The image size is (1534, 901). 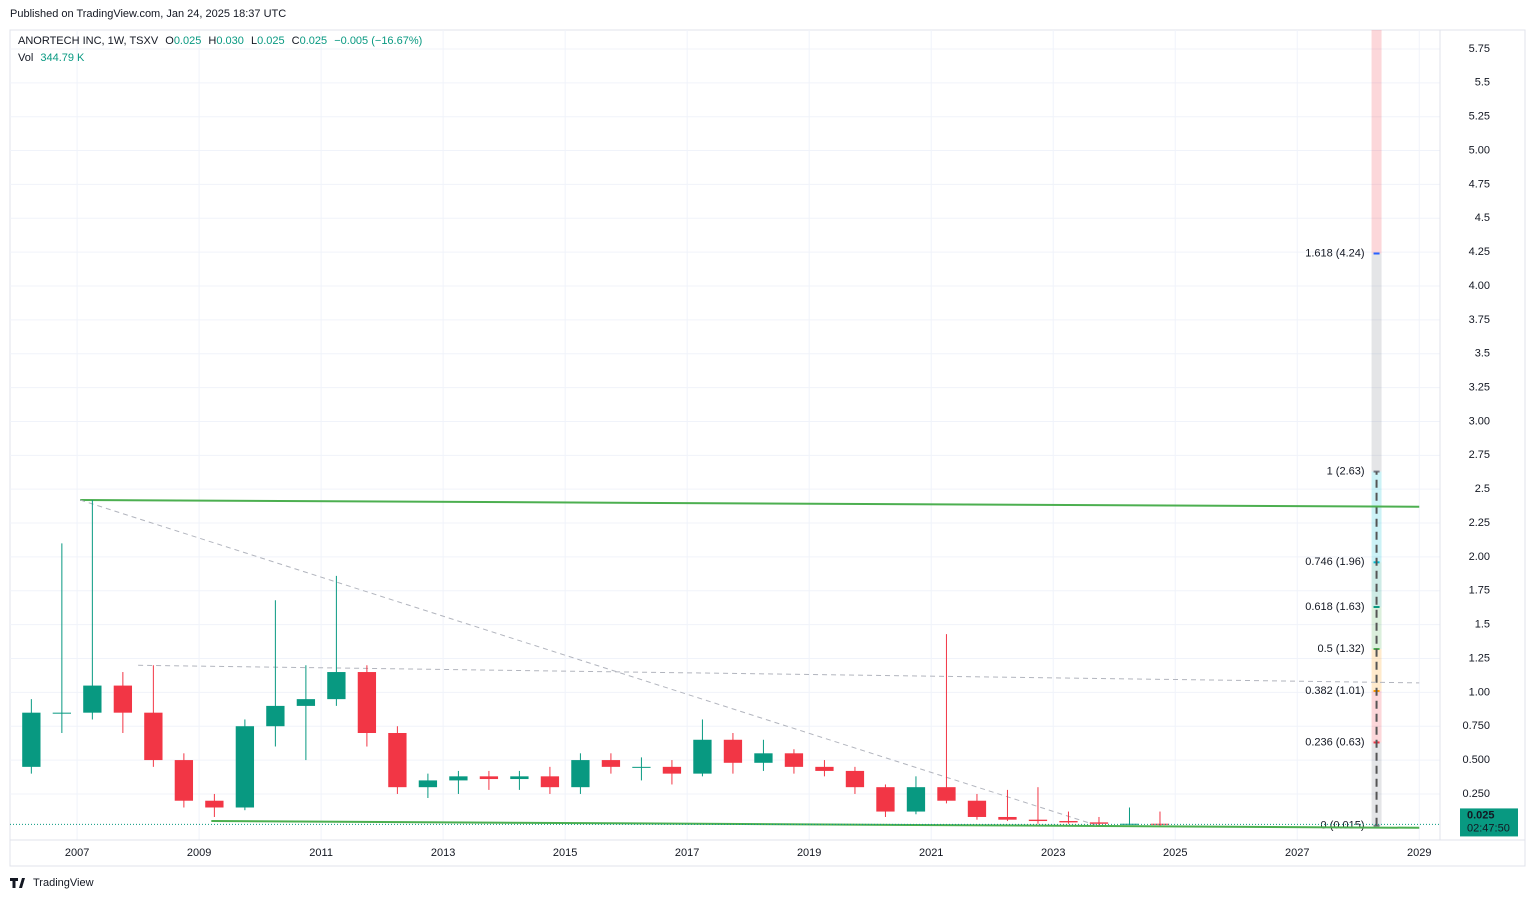 What do you see at coordinates (1479, 150) in the screenshot?
I see `y-tick-label: 5.00` at bounding box center [1479, 150].